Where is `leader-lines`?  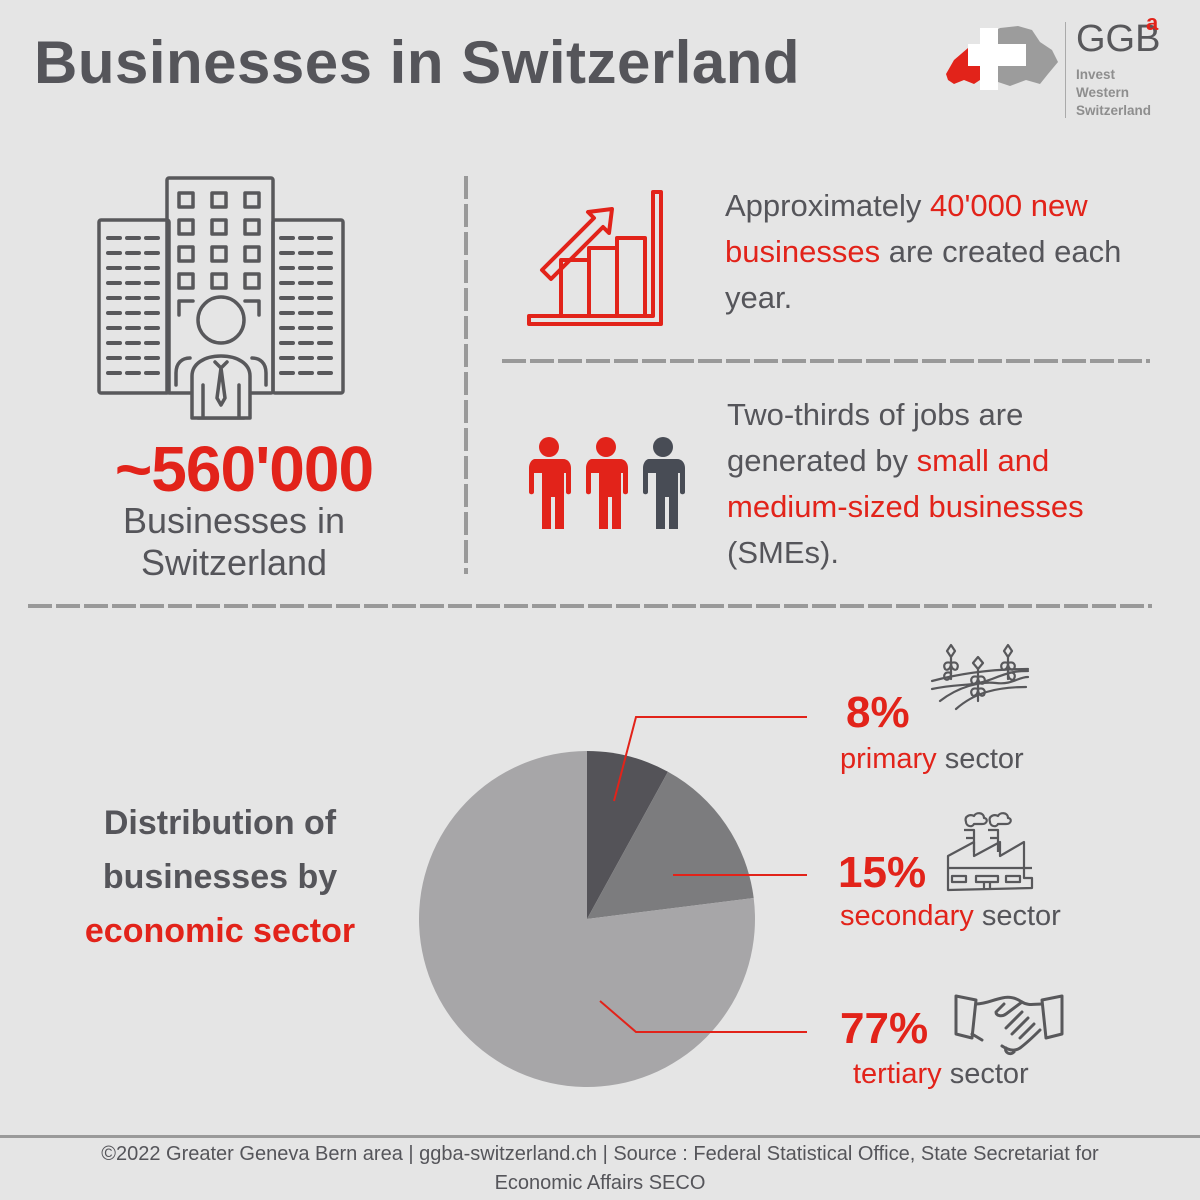 leader-lines is located at coordinates (703, 874).